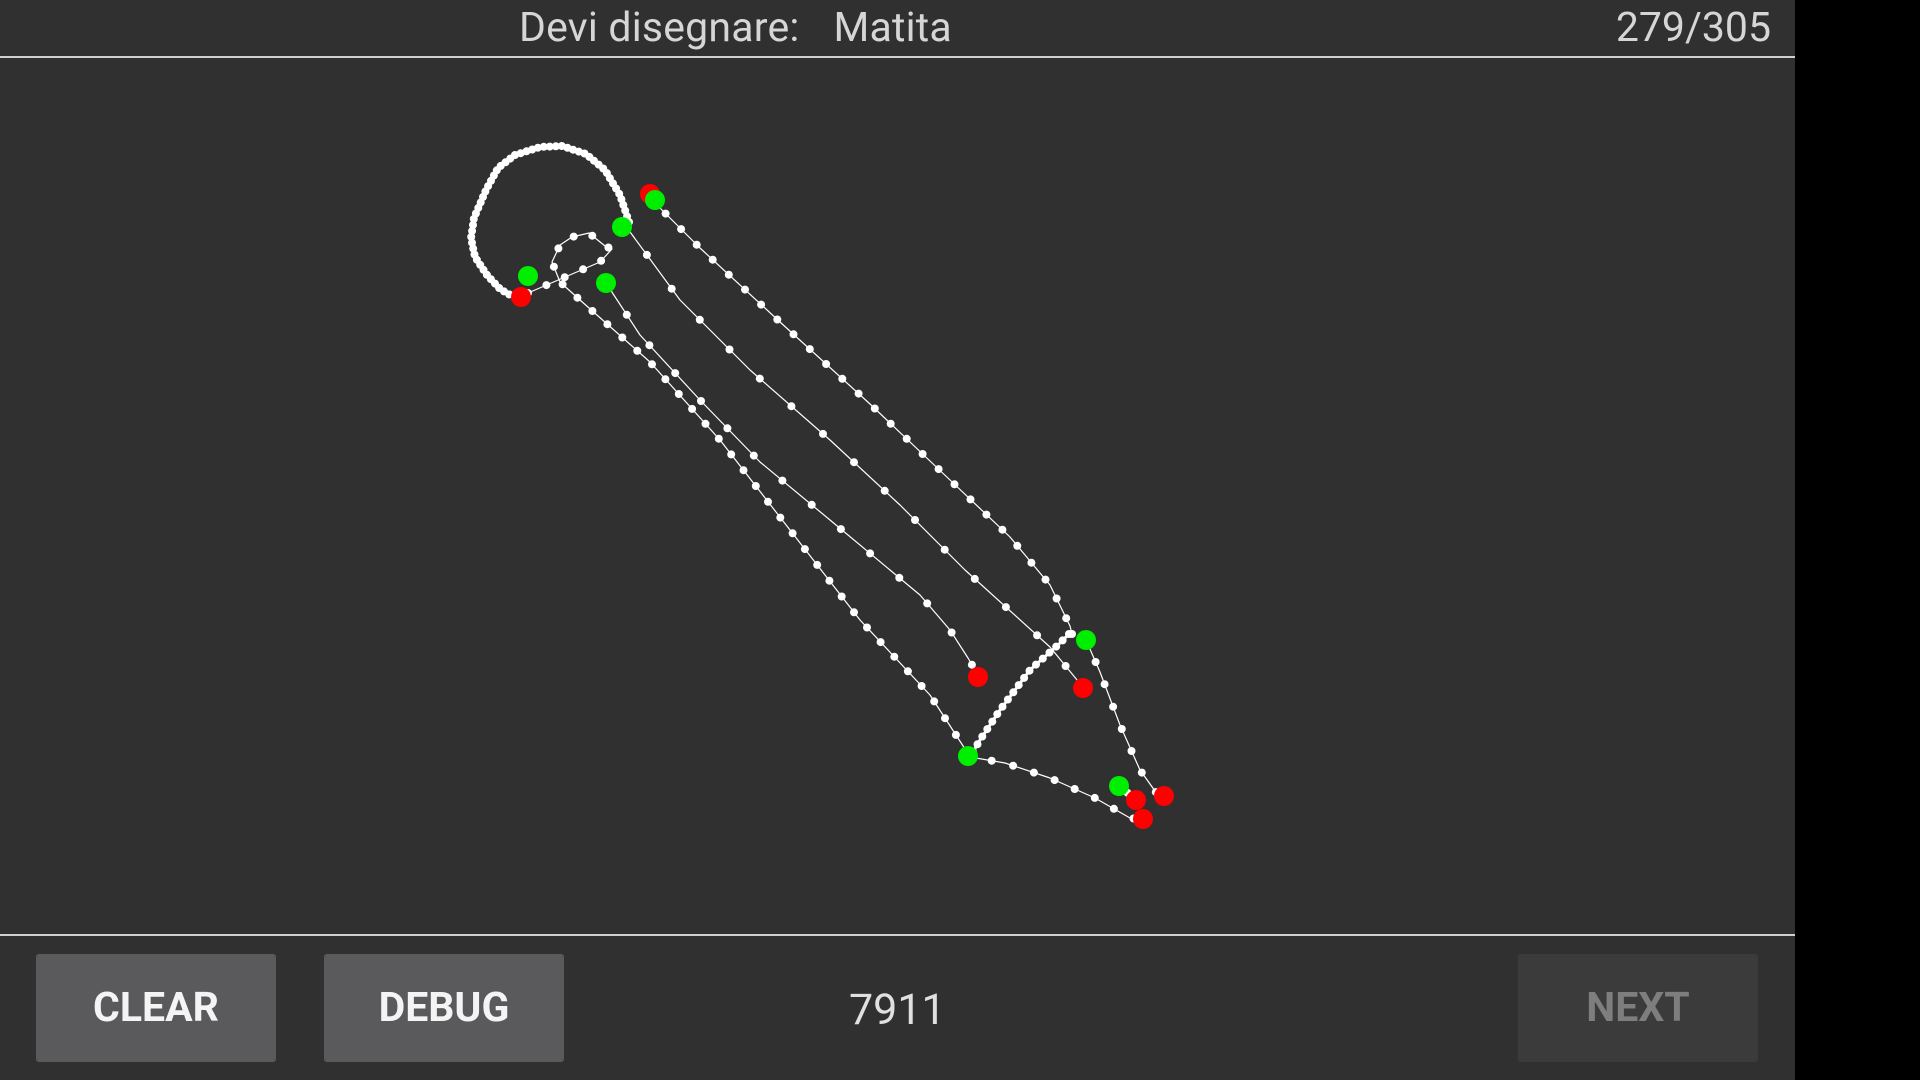 This screenshot has height=1080, width=1920. I want to click on stroke-upper-edge, so click(861, 416).